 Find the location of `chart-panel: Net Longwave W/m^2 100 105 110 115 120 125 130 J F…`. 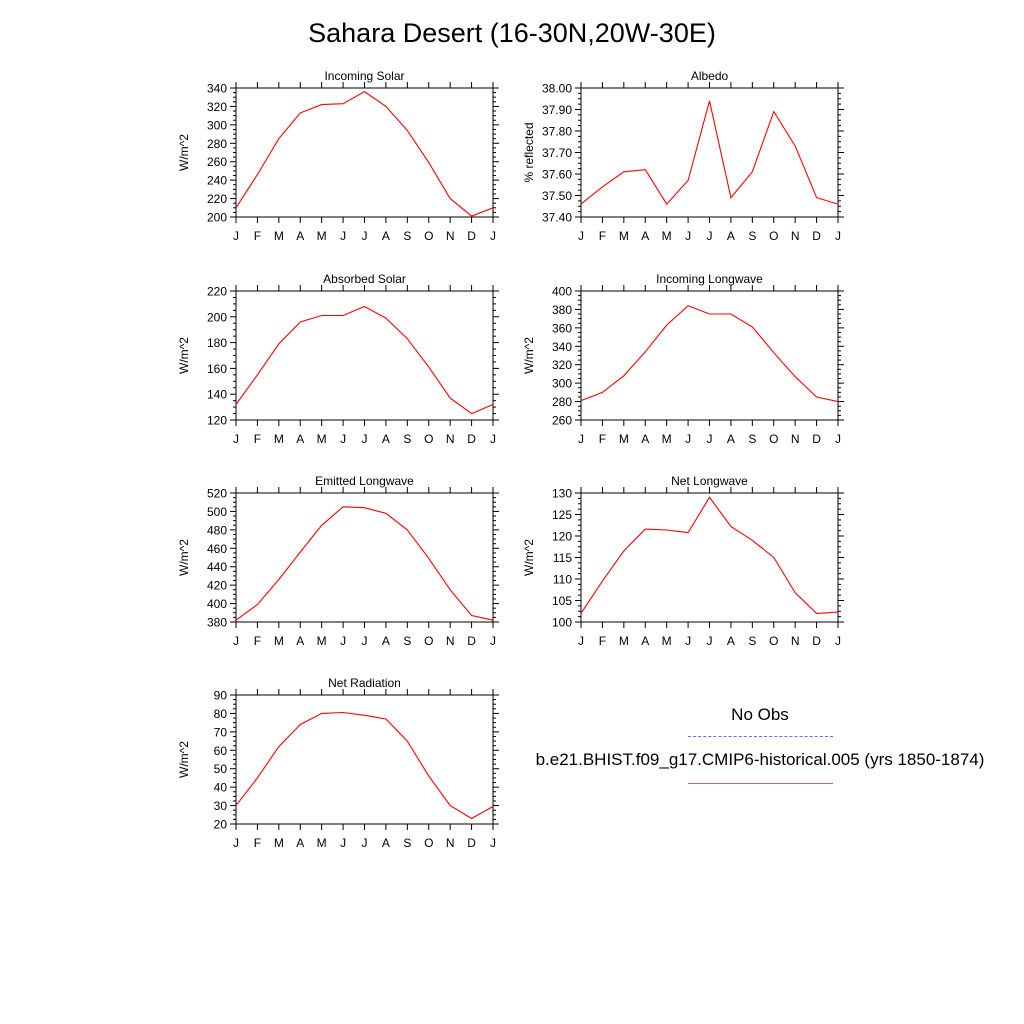

chart-panel: Net Longwave W/m^2 100 105 110 115 120 125 130 J F… is located at coordinates (683, 561).